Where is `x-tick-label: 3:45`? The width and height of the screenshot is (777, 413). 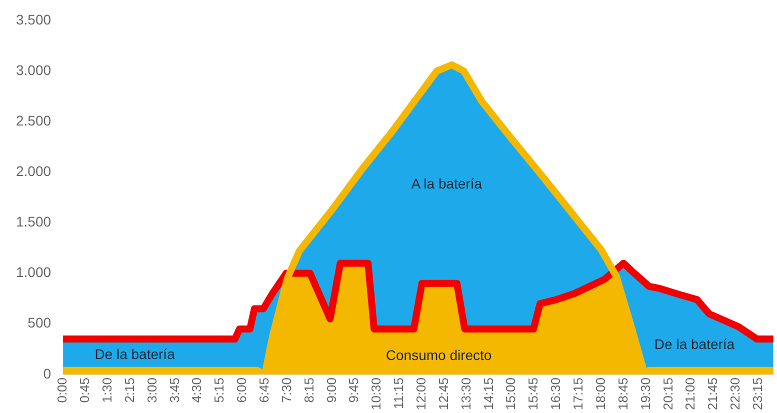
x-tick-label: 3:45 is located at coordinates (174, 390).